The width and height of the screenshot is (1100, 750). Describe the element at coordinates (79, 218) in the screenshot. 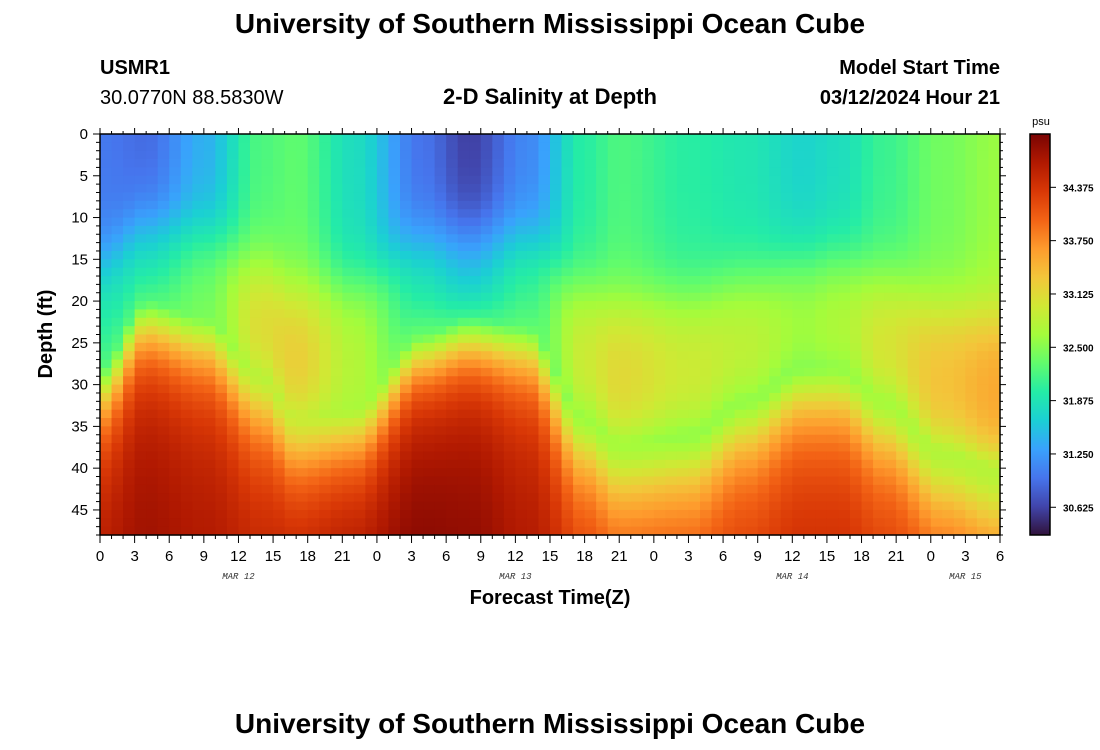

I see `y-tick-label: 10` at that location.